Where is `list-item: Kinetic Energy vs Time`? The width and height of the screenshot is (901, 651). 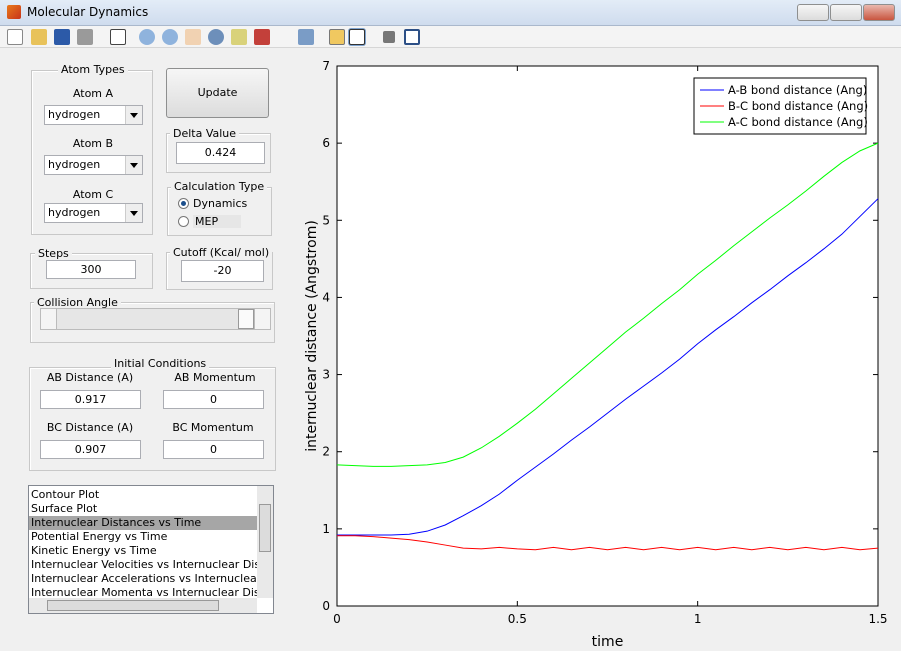 list-item: Kinetic Energy vs Time is located at coordinates (94, 550).